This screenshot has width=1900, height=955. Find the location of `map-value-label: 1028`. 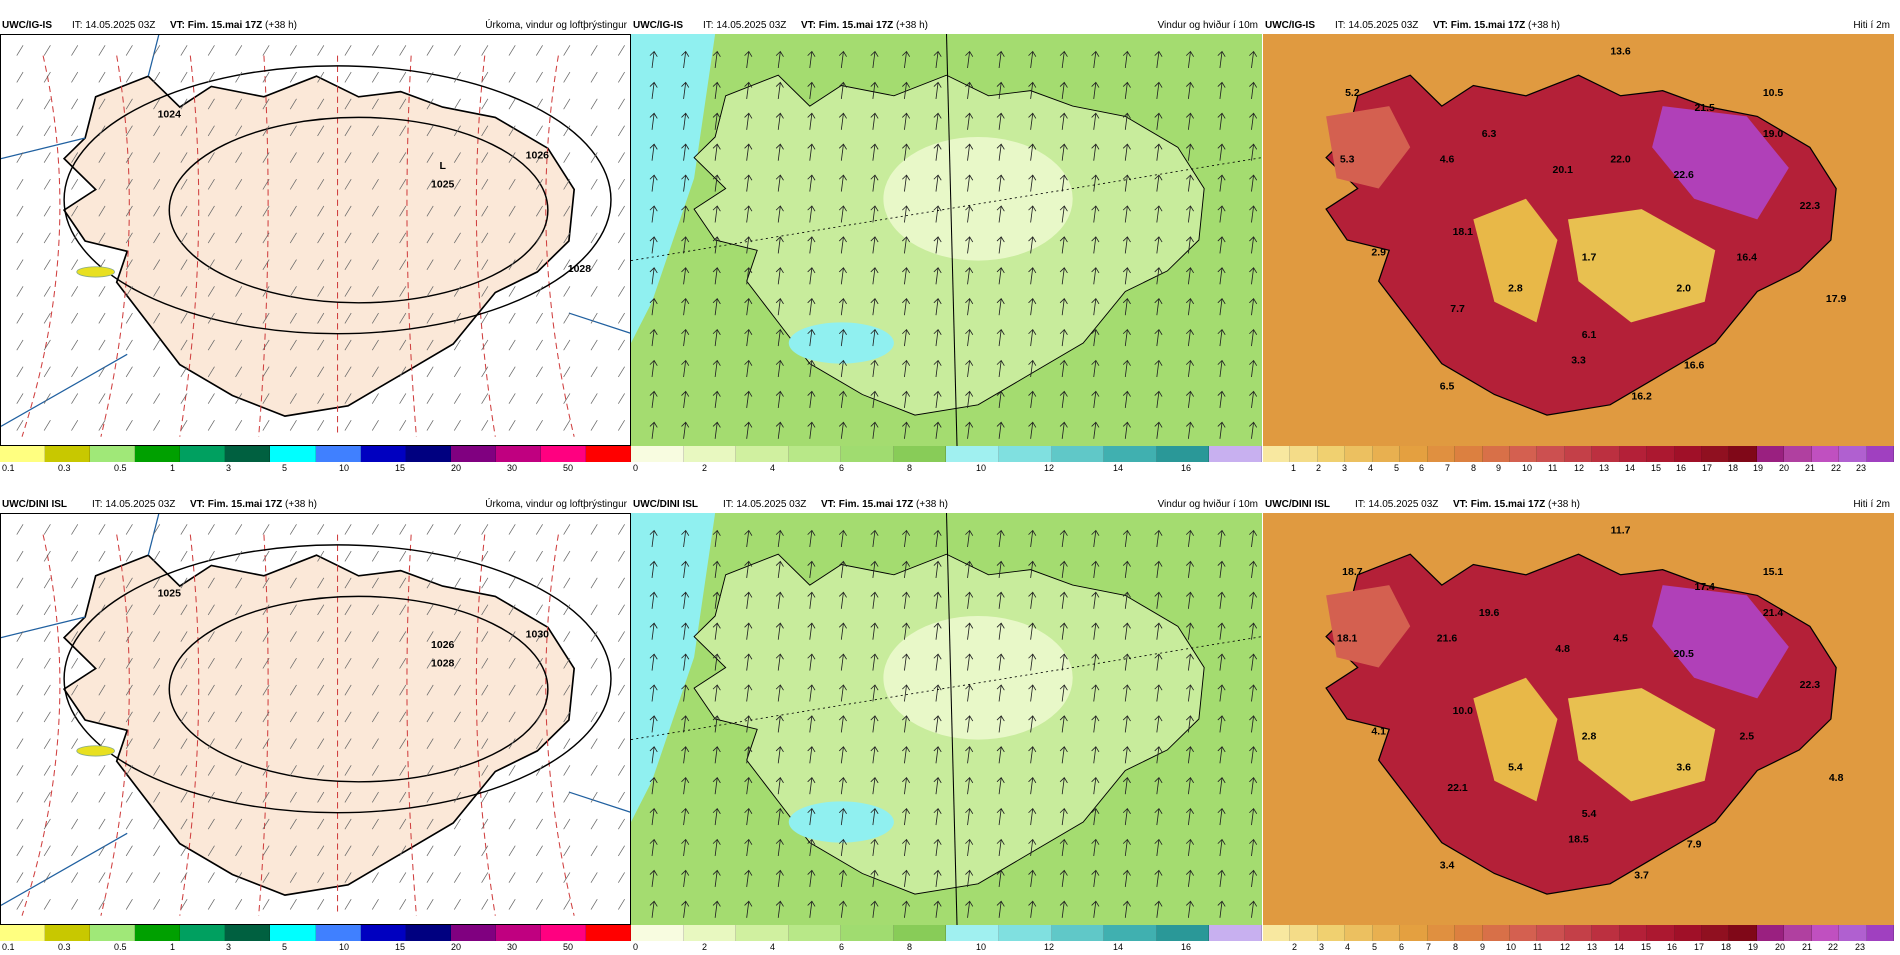

map-value-label: 1028 is located at coordinates (443, 664).